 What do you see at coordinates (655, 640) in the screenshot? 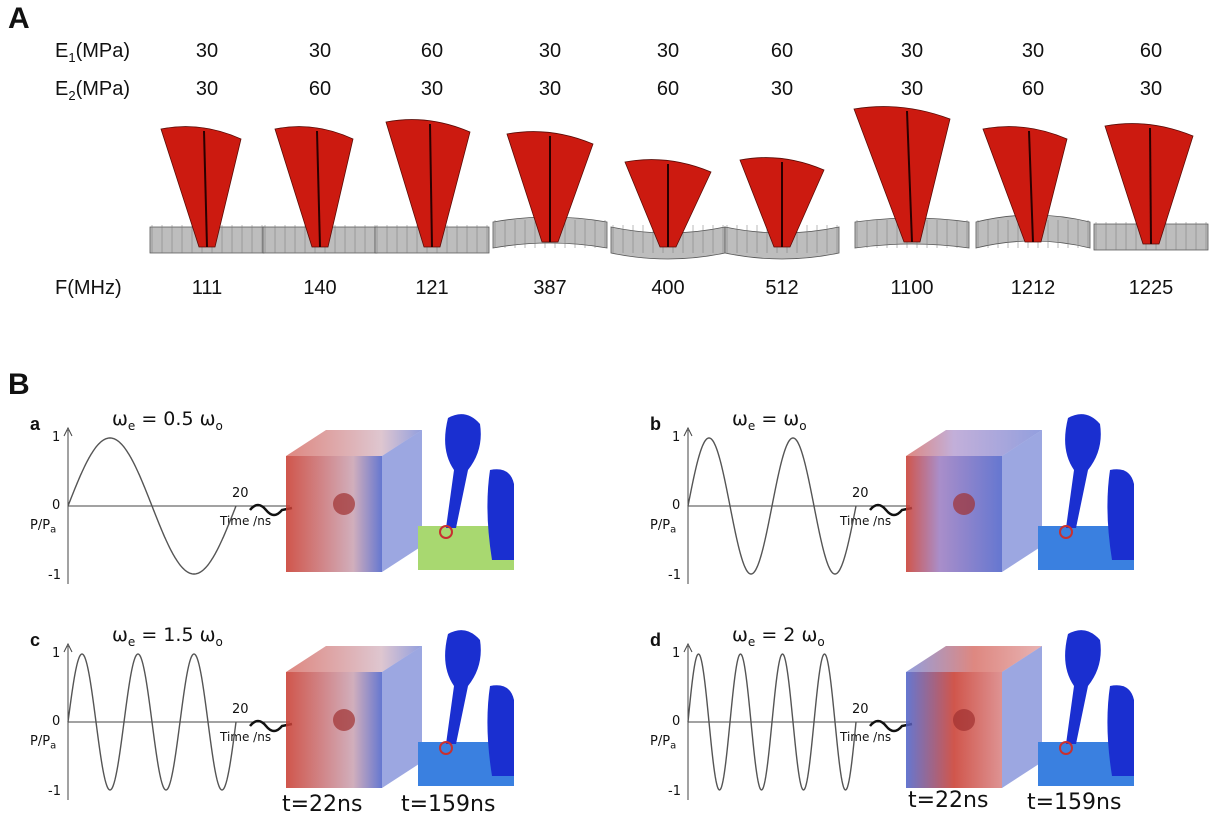
I see `subplot-letter: d` at bounding box center [655, 640].